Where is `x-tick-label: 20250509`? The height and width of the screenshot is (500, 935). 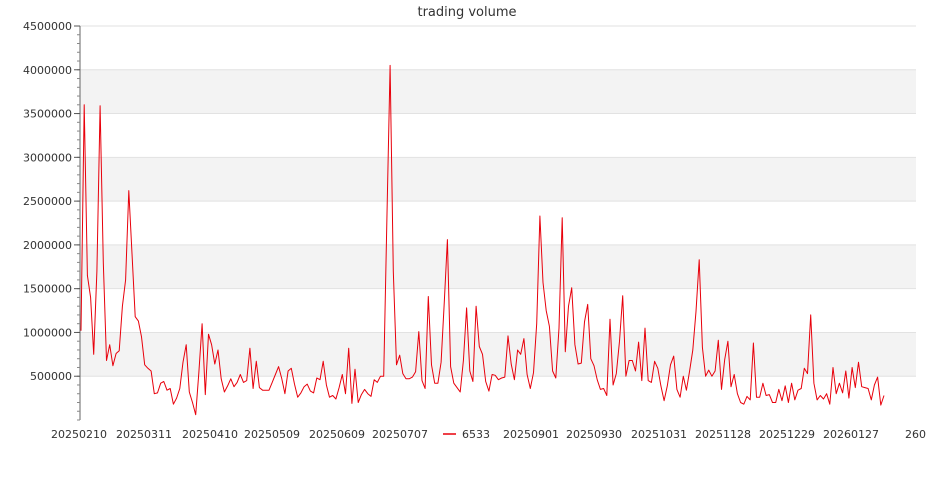
x-tick-label: 20250509 is located at coordinates (272, 434).